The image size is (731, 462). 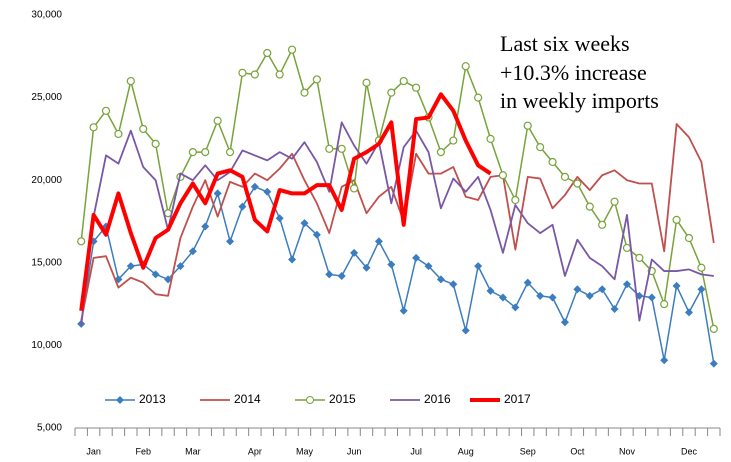 What do you see at coordinates (193, 451) in the screenshot?
I see `x-tick-label: Mar` at bounding box center [193, 451].